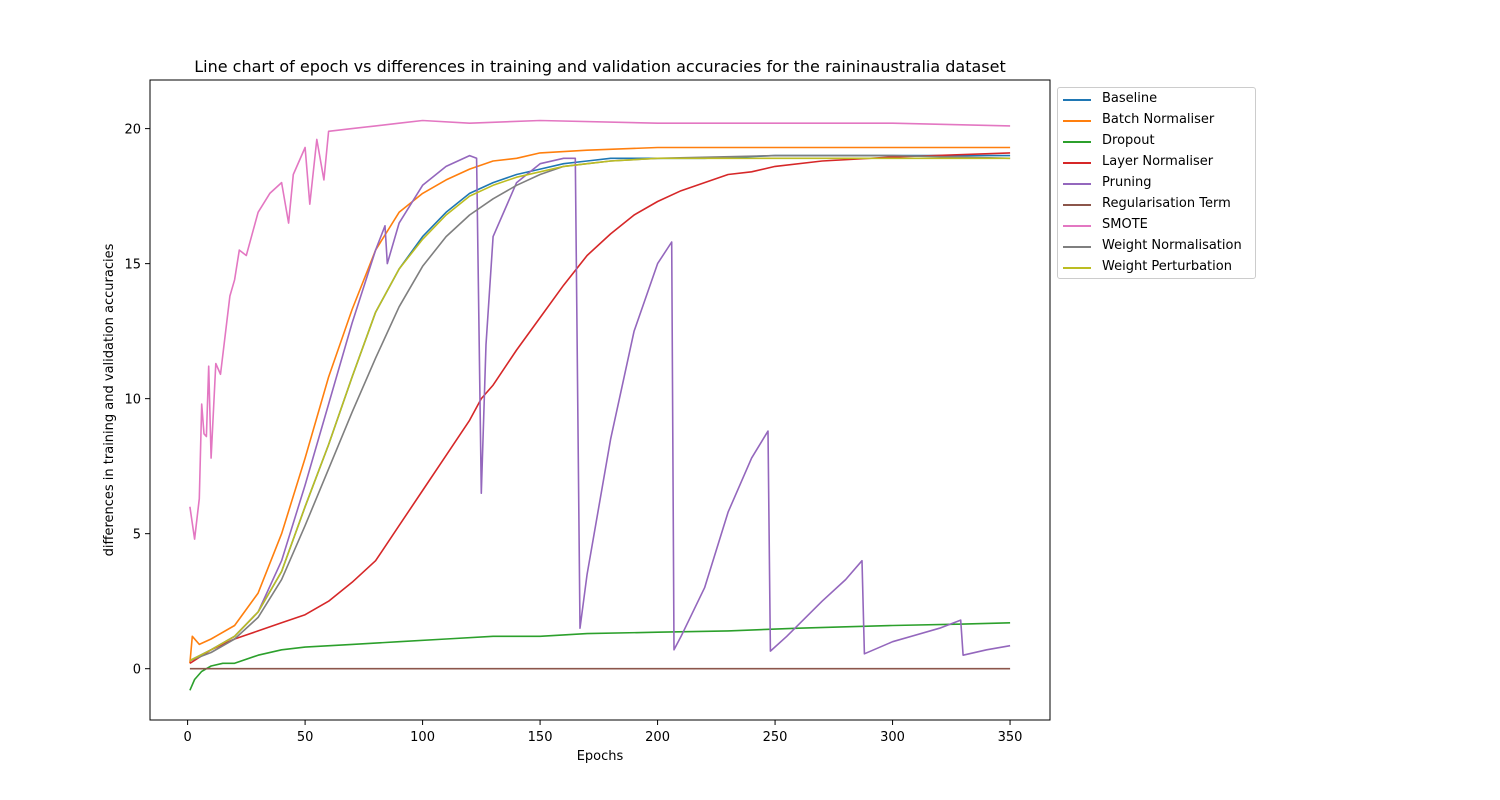  Describe the element at coordinates (657, 737) in the screenshot. I see `x-tick-label: 200` at that location.